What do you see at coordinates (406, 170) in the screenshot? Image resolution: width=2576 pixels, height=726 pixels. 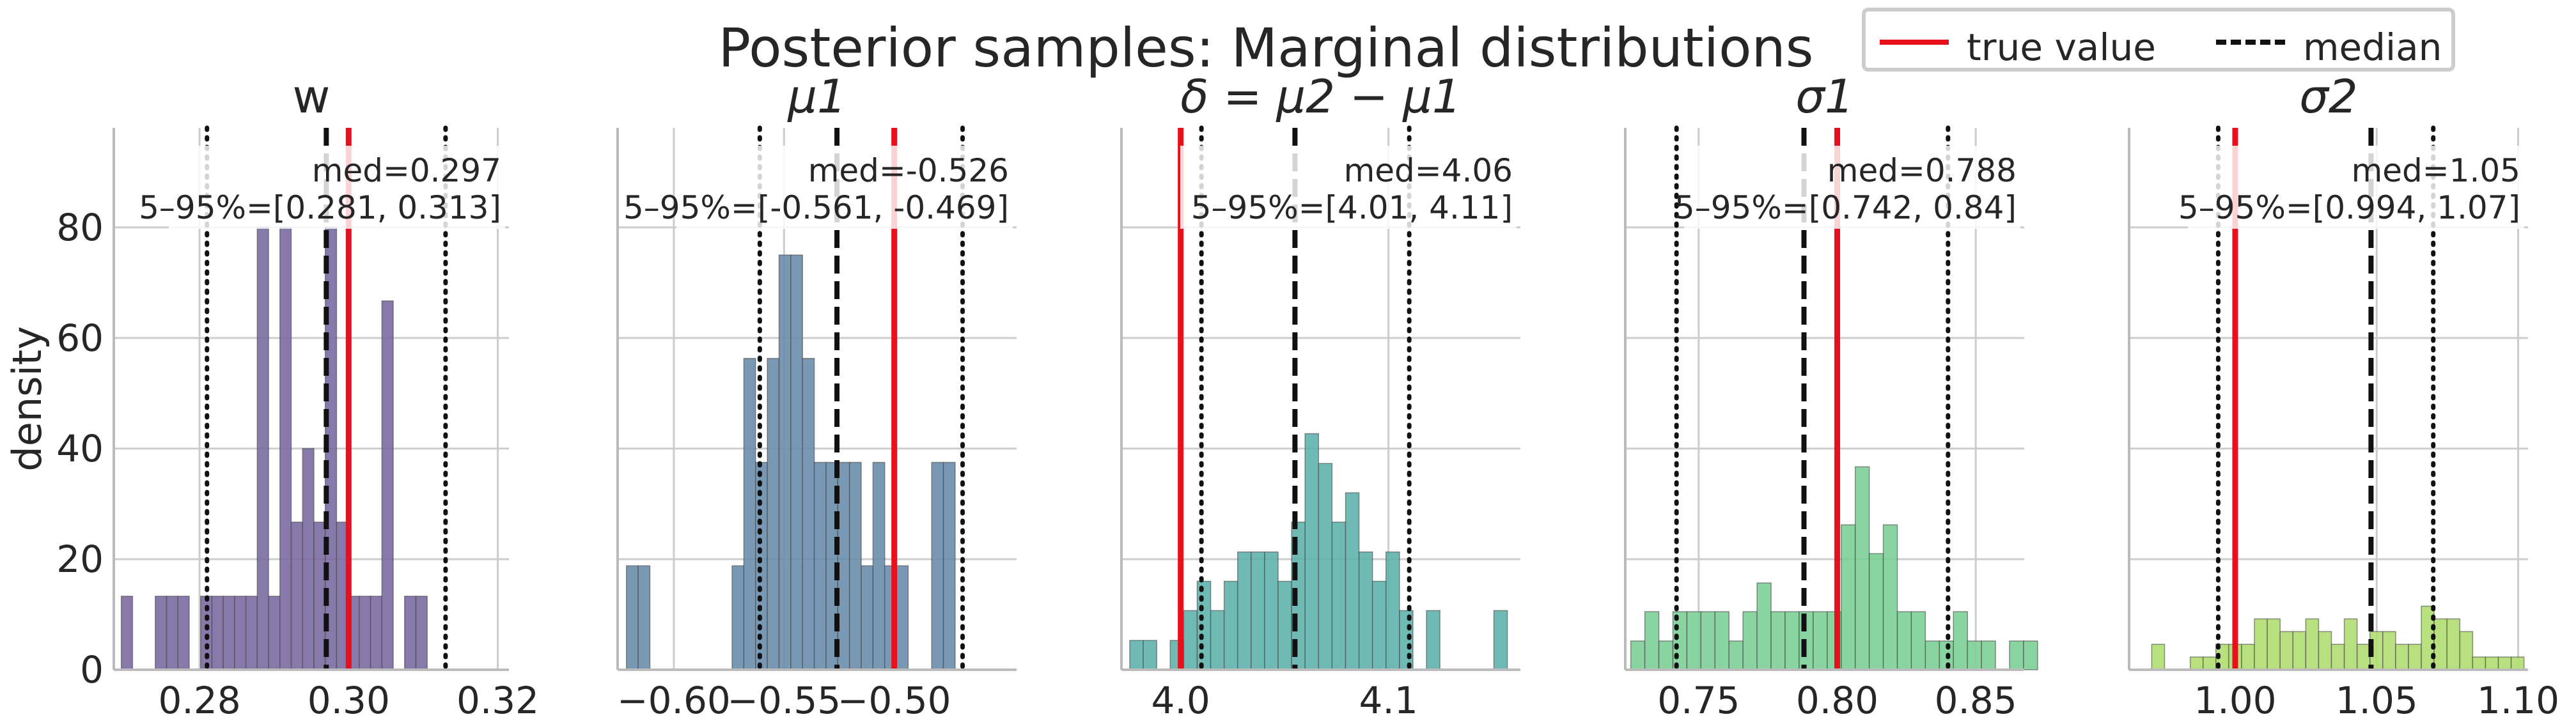 I see `panel-1-annotation-median: med=0.297` at bounding box center [406, 170].